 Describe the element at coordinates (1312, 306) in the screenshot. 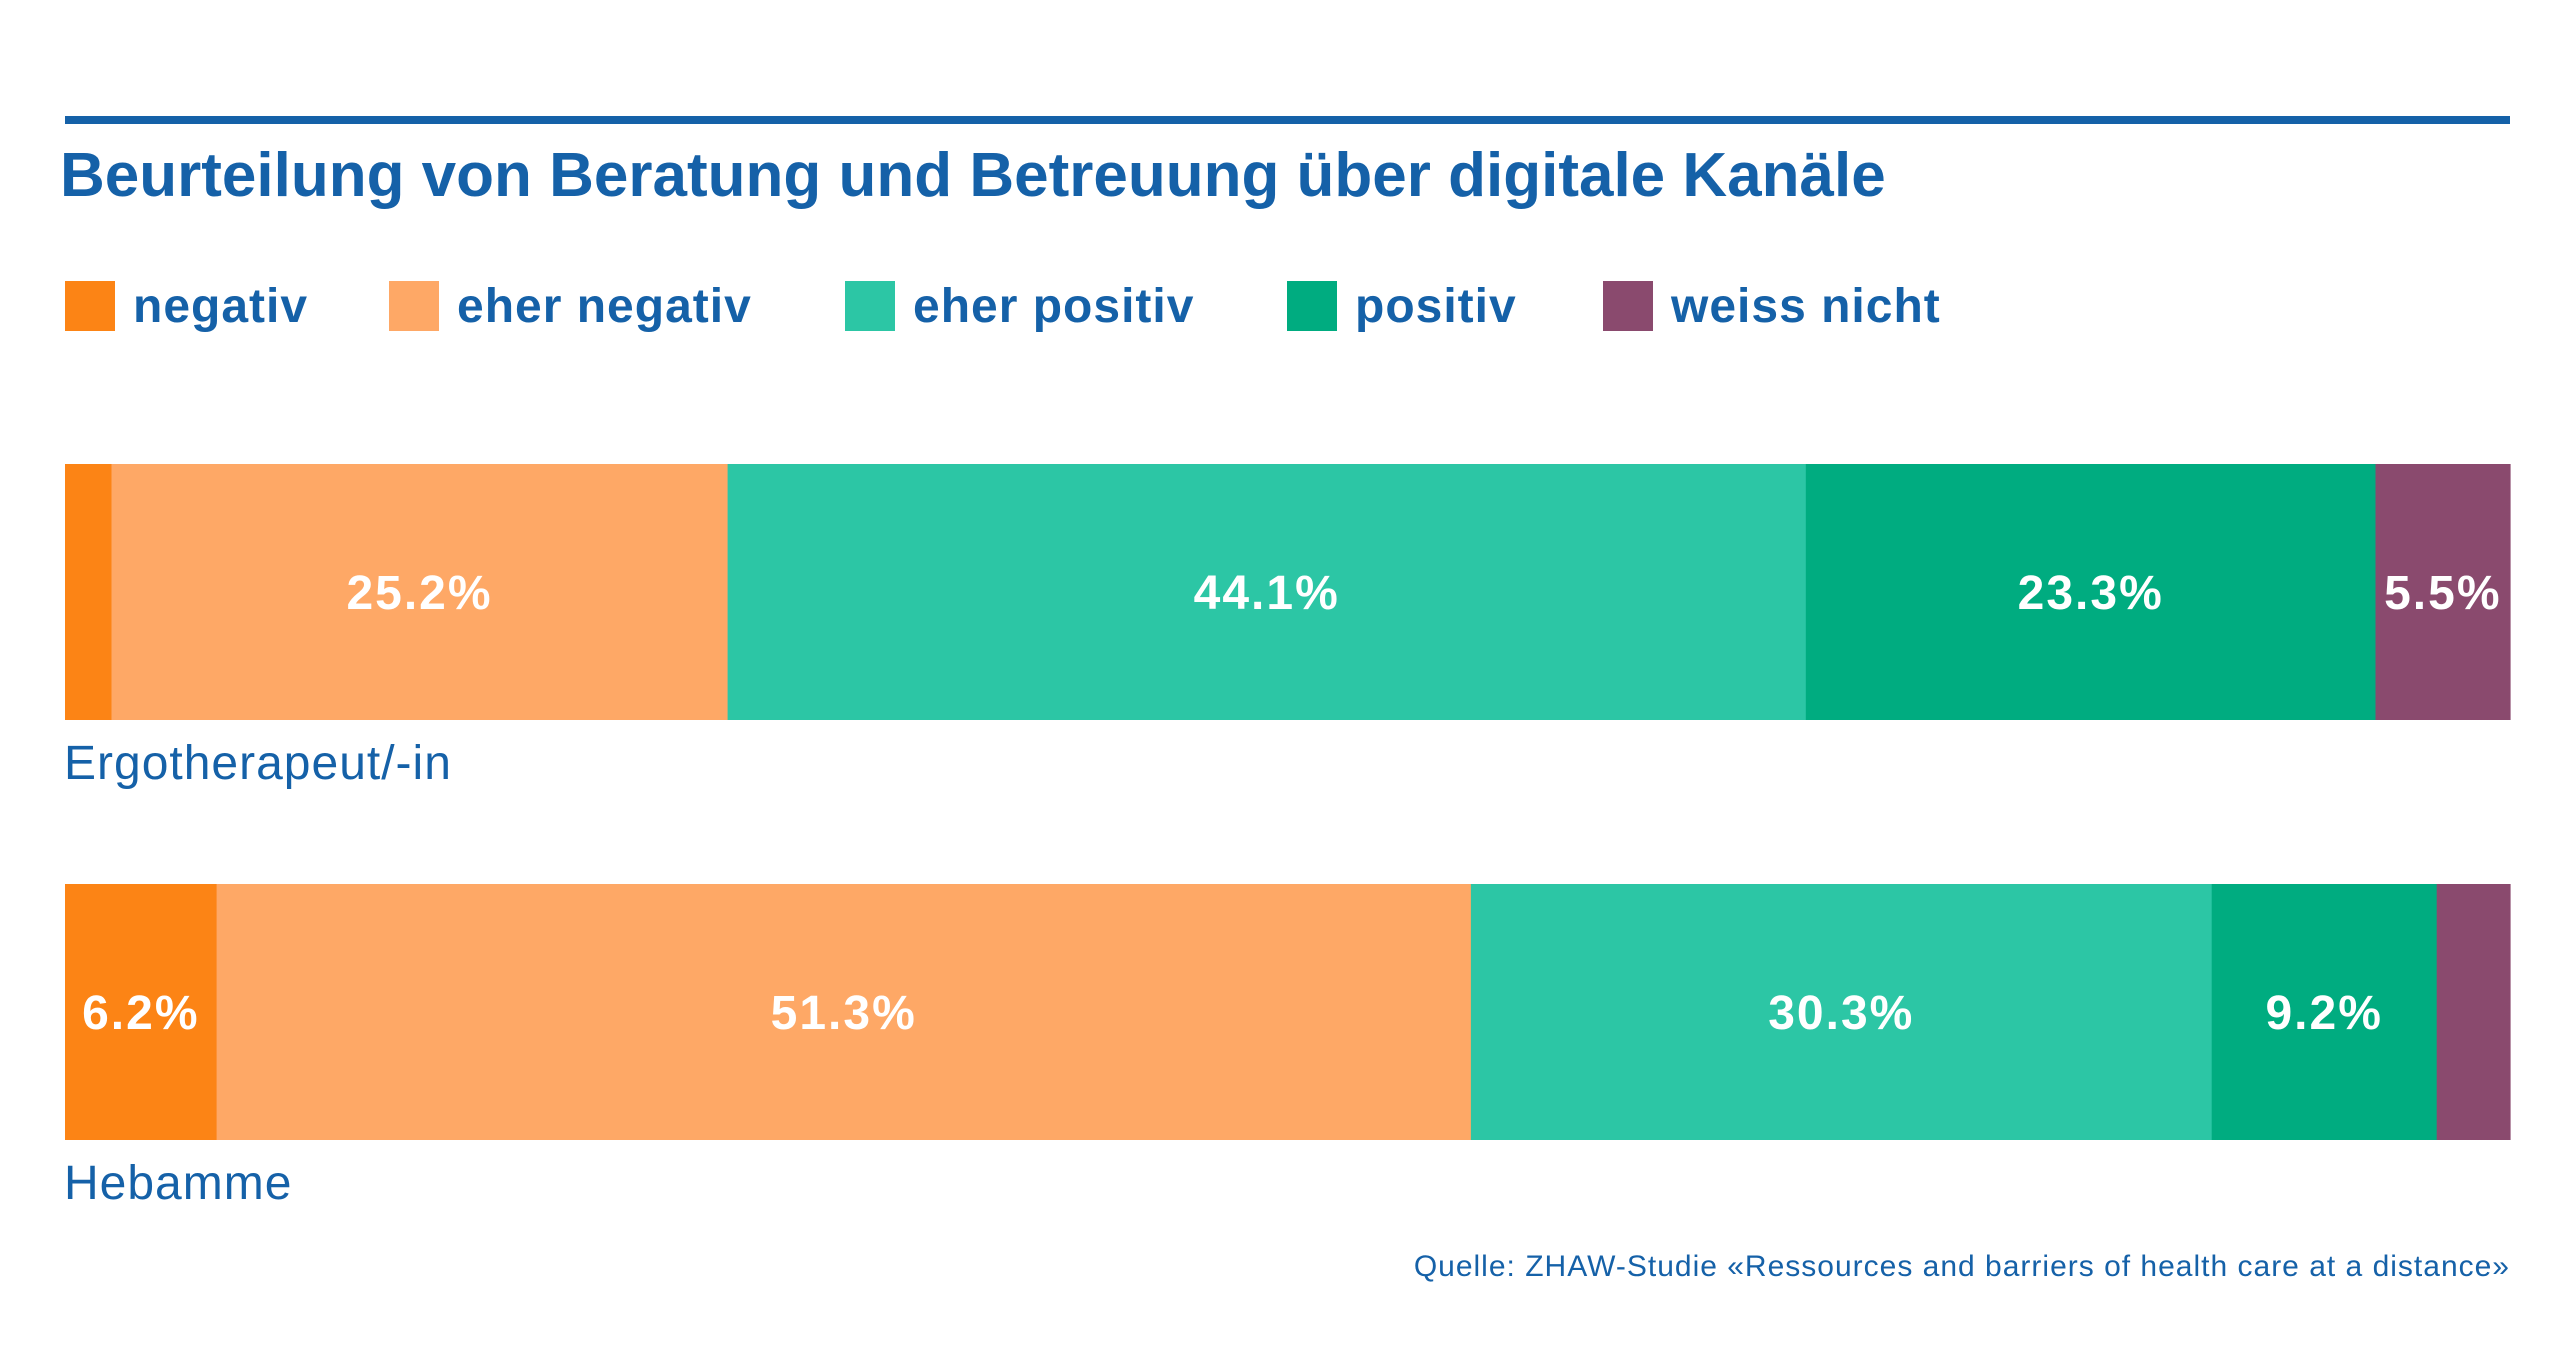

I see `legend-swatch-positiv` at that location.